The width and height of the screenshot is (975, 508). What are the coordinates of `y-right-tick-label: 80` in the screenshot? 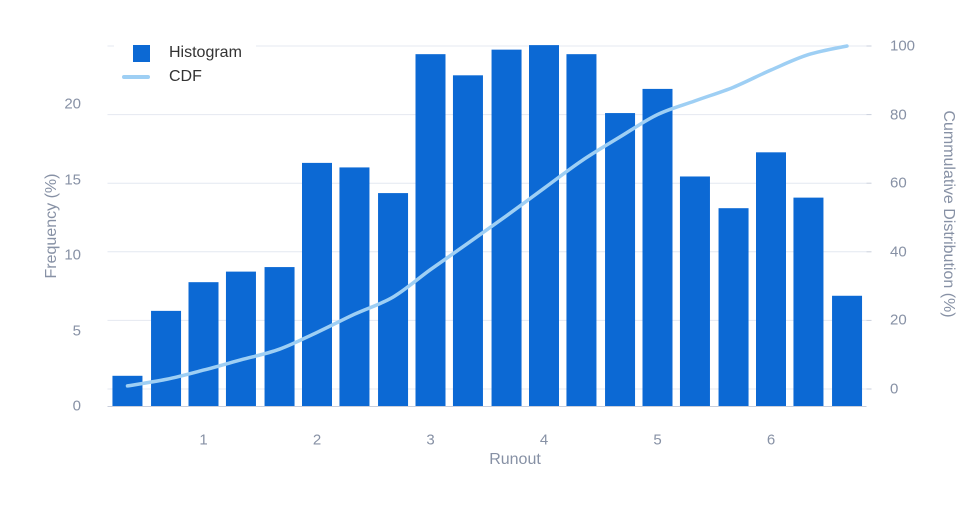 It's located at (898, 115).